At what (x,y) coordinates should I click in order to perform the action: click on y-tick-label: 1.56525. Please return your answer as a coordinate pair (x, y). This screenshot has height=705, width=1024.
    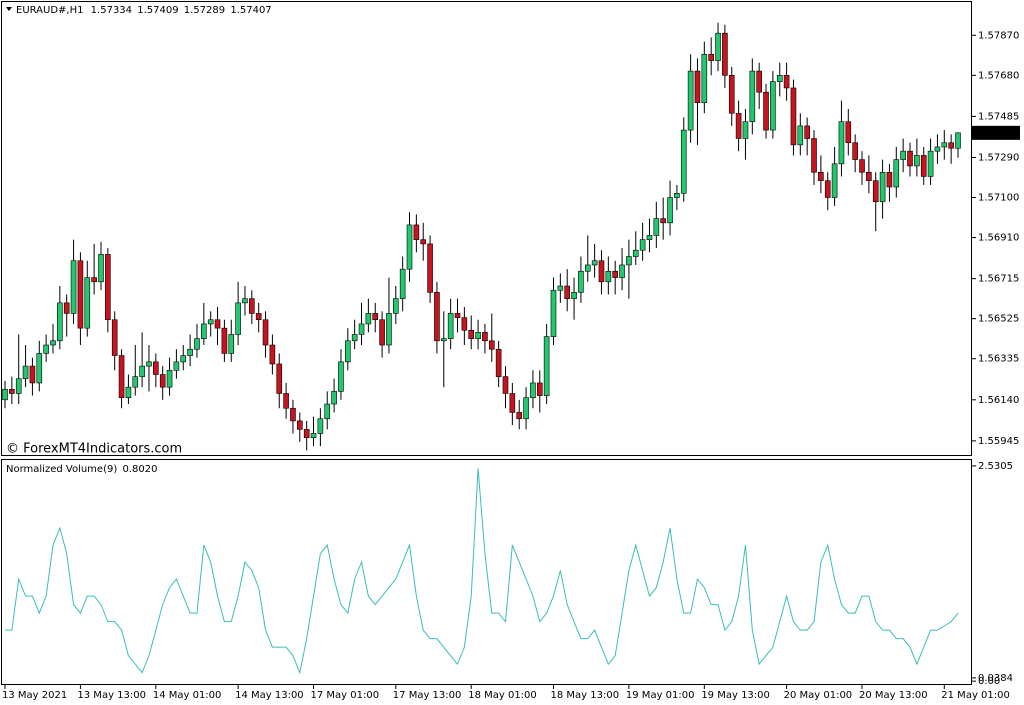
    Looking at the image, I should click on (998, 319).